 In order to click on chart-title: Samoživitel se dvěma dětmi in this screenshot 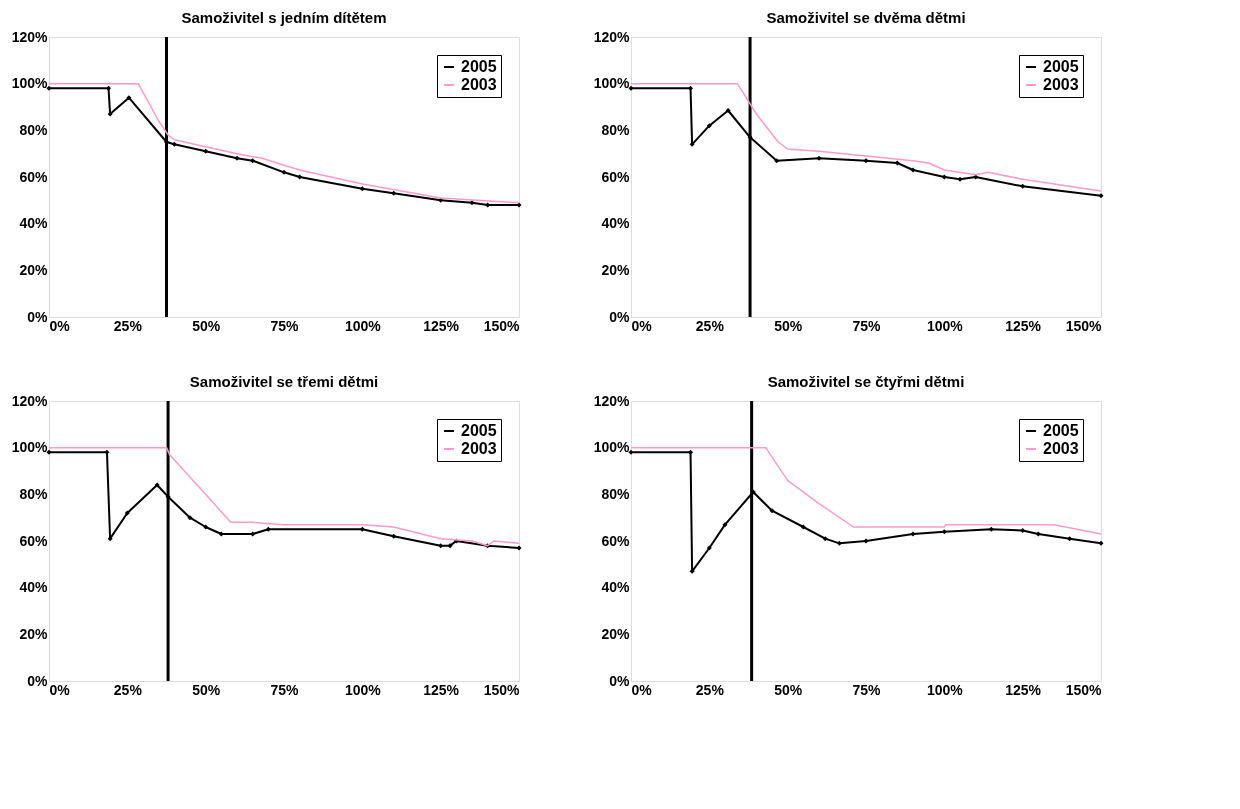, I will do `click(866, 17)`.